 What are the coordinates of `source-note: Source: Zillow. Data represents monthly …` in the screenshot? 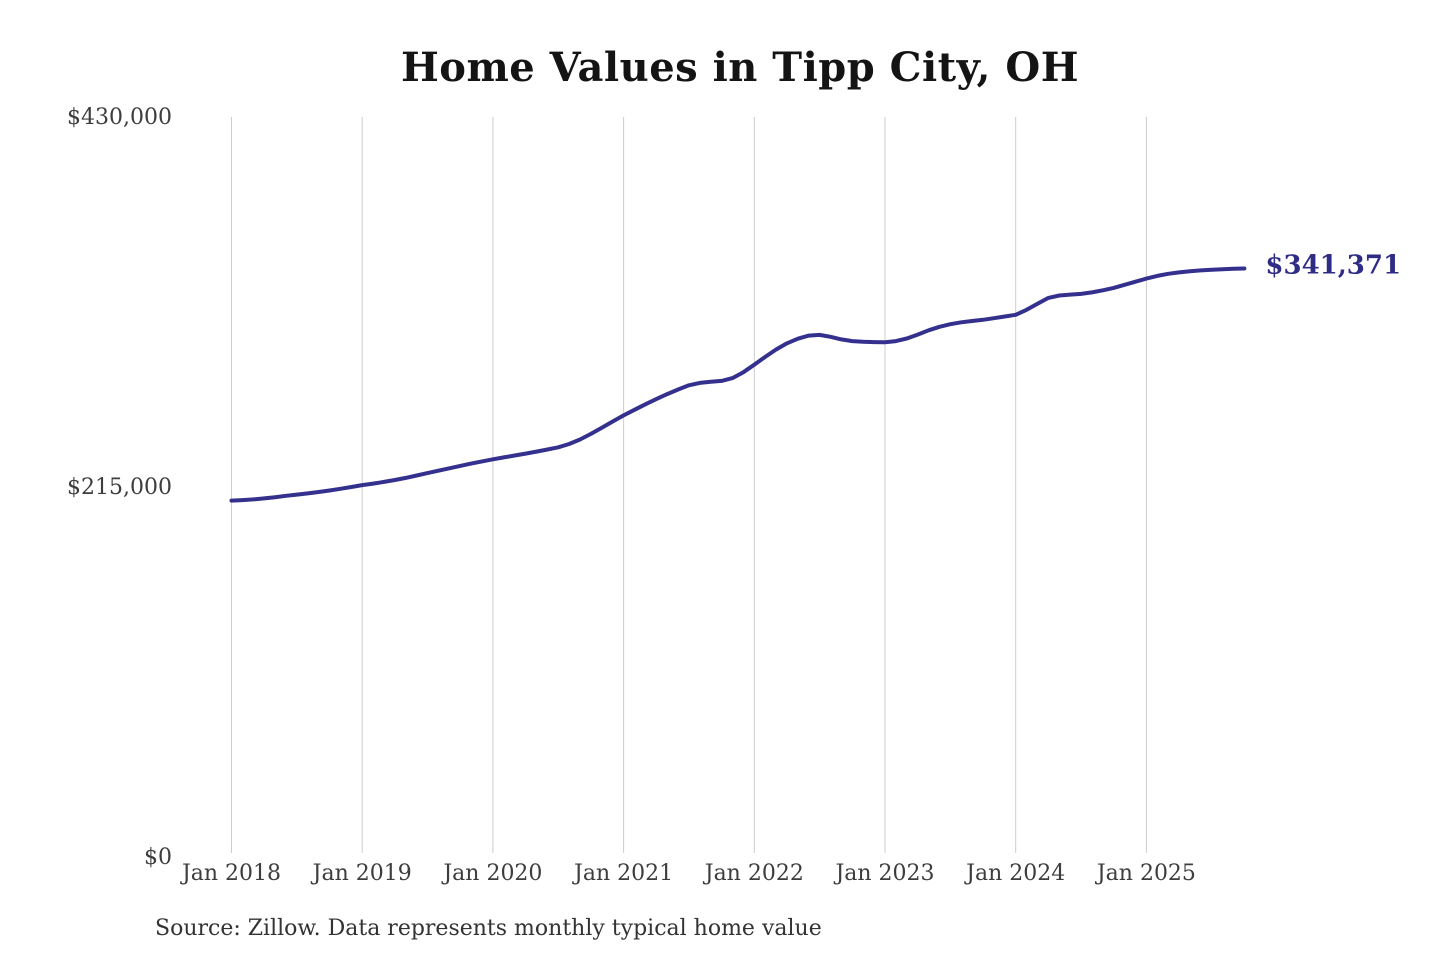 It's located at (488, 928).